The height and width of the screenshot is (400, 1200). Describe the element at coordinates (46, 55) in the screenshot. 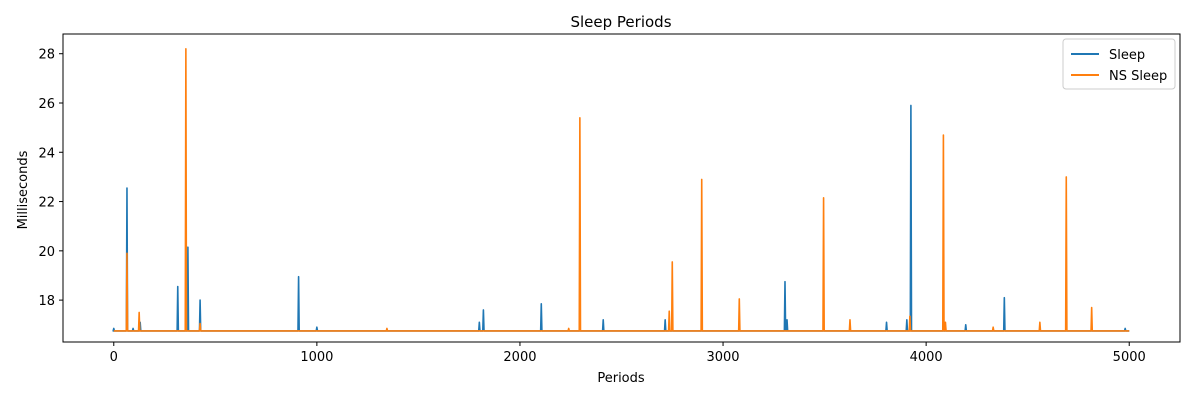

I see `y-tick-label-28: 28` at that location.